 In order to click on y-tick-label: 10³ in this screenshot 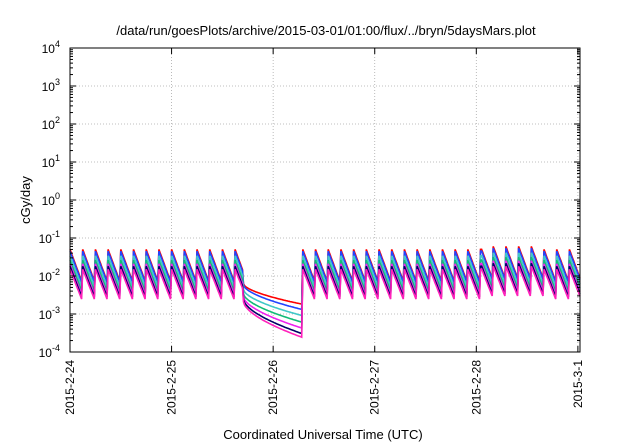, I will do `click(51, 85)`.